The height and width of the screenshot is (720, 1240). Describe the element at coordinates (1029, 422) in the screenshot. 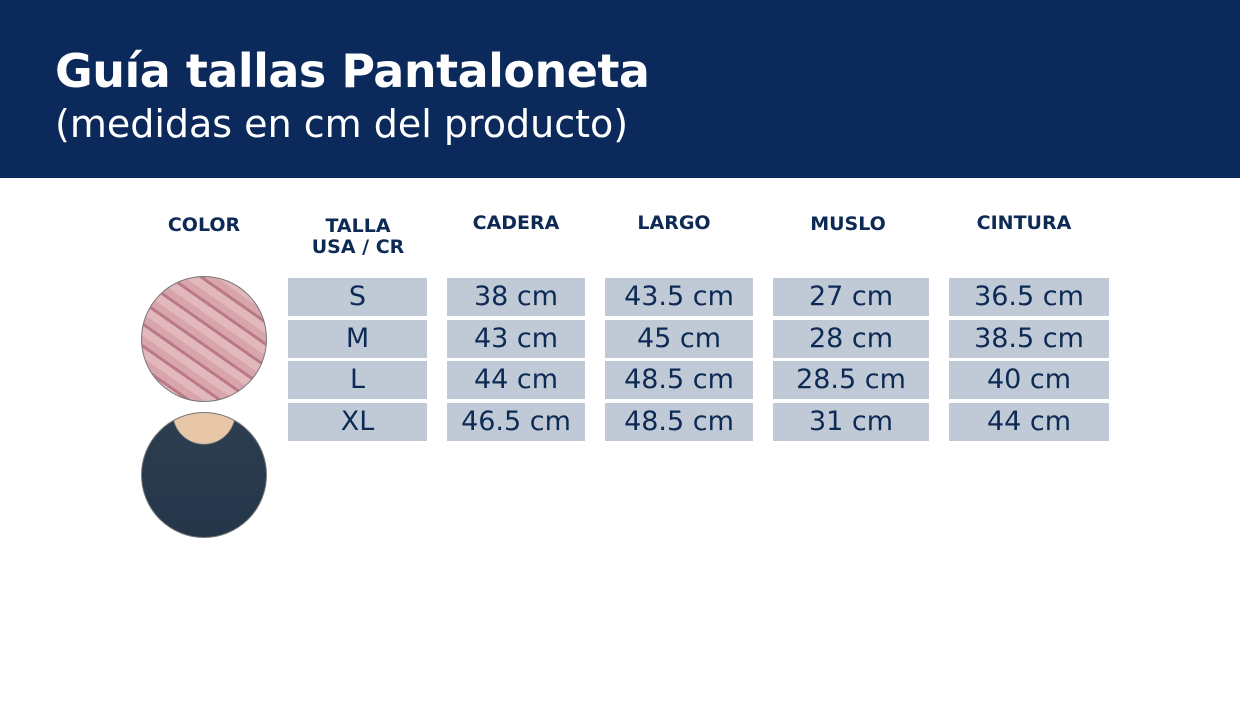

I see `cell-cintura: 44 cm` at that location.